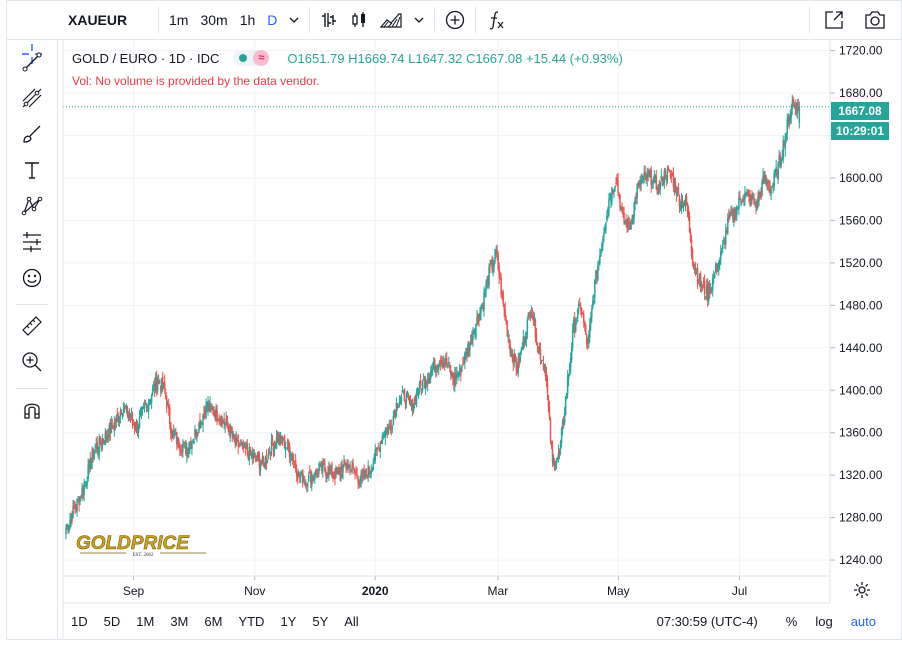  What do you see at coordinates (32, 98) in the screenshot?
I see `fib-tool-icon` at bounding box center [32, 98].